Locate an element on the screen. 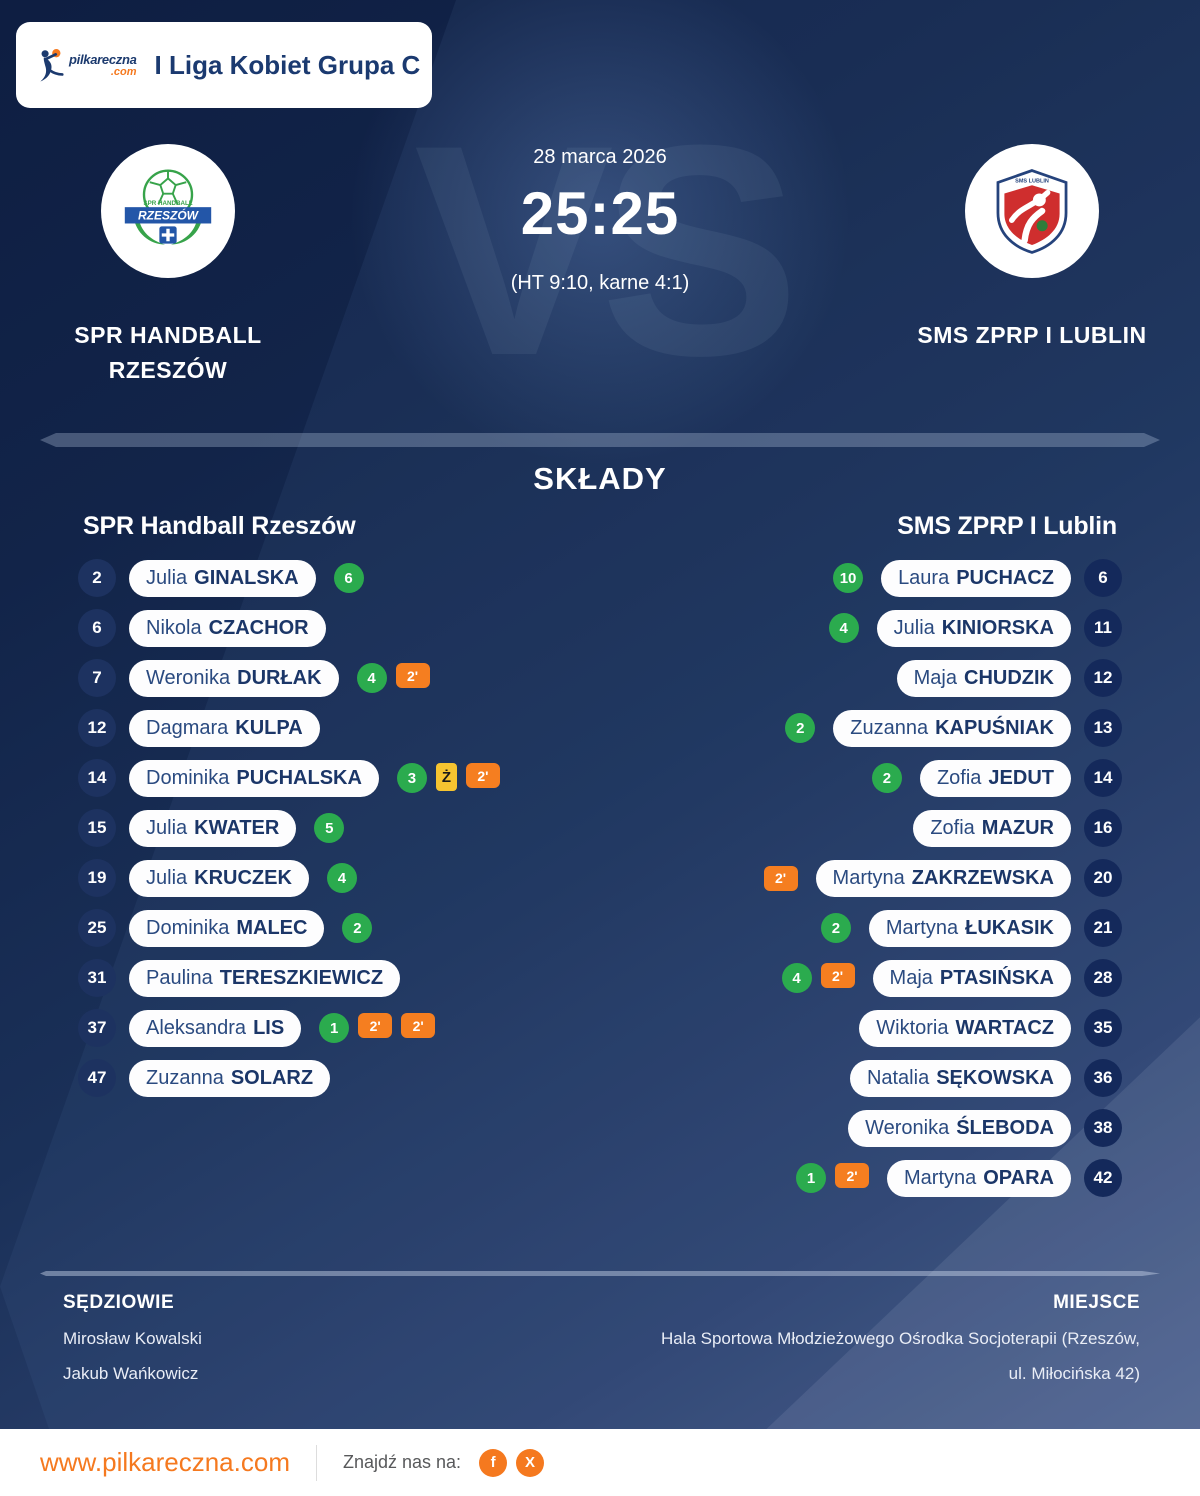 The image size is (1200, 1496). player-name-pill: Zofia MAZUR is located at coordinates (992, 828).